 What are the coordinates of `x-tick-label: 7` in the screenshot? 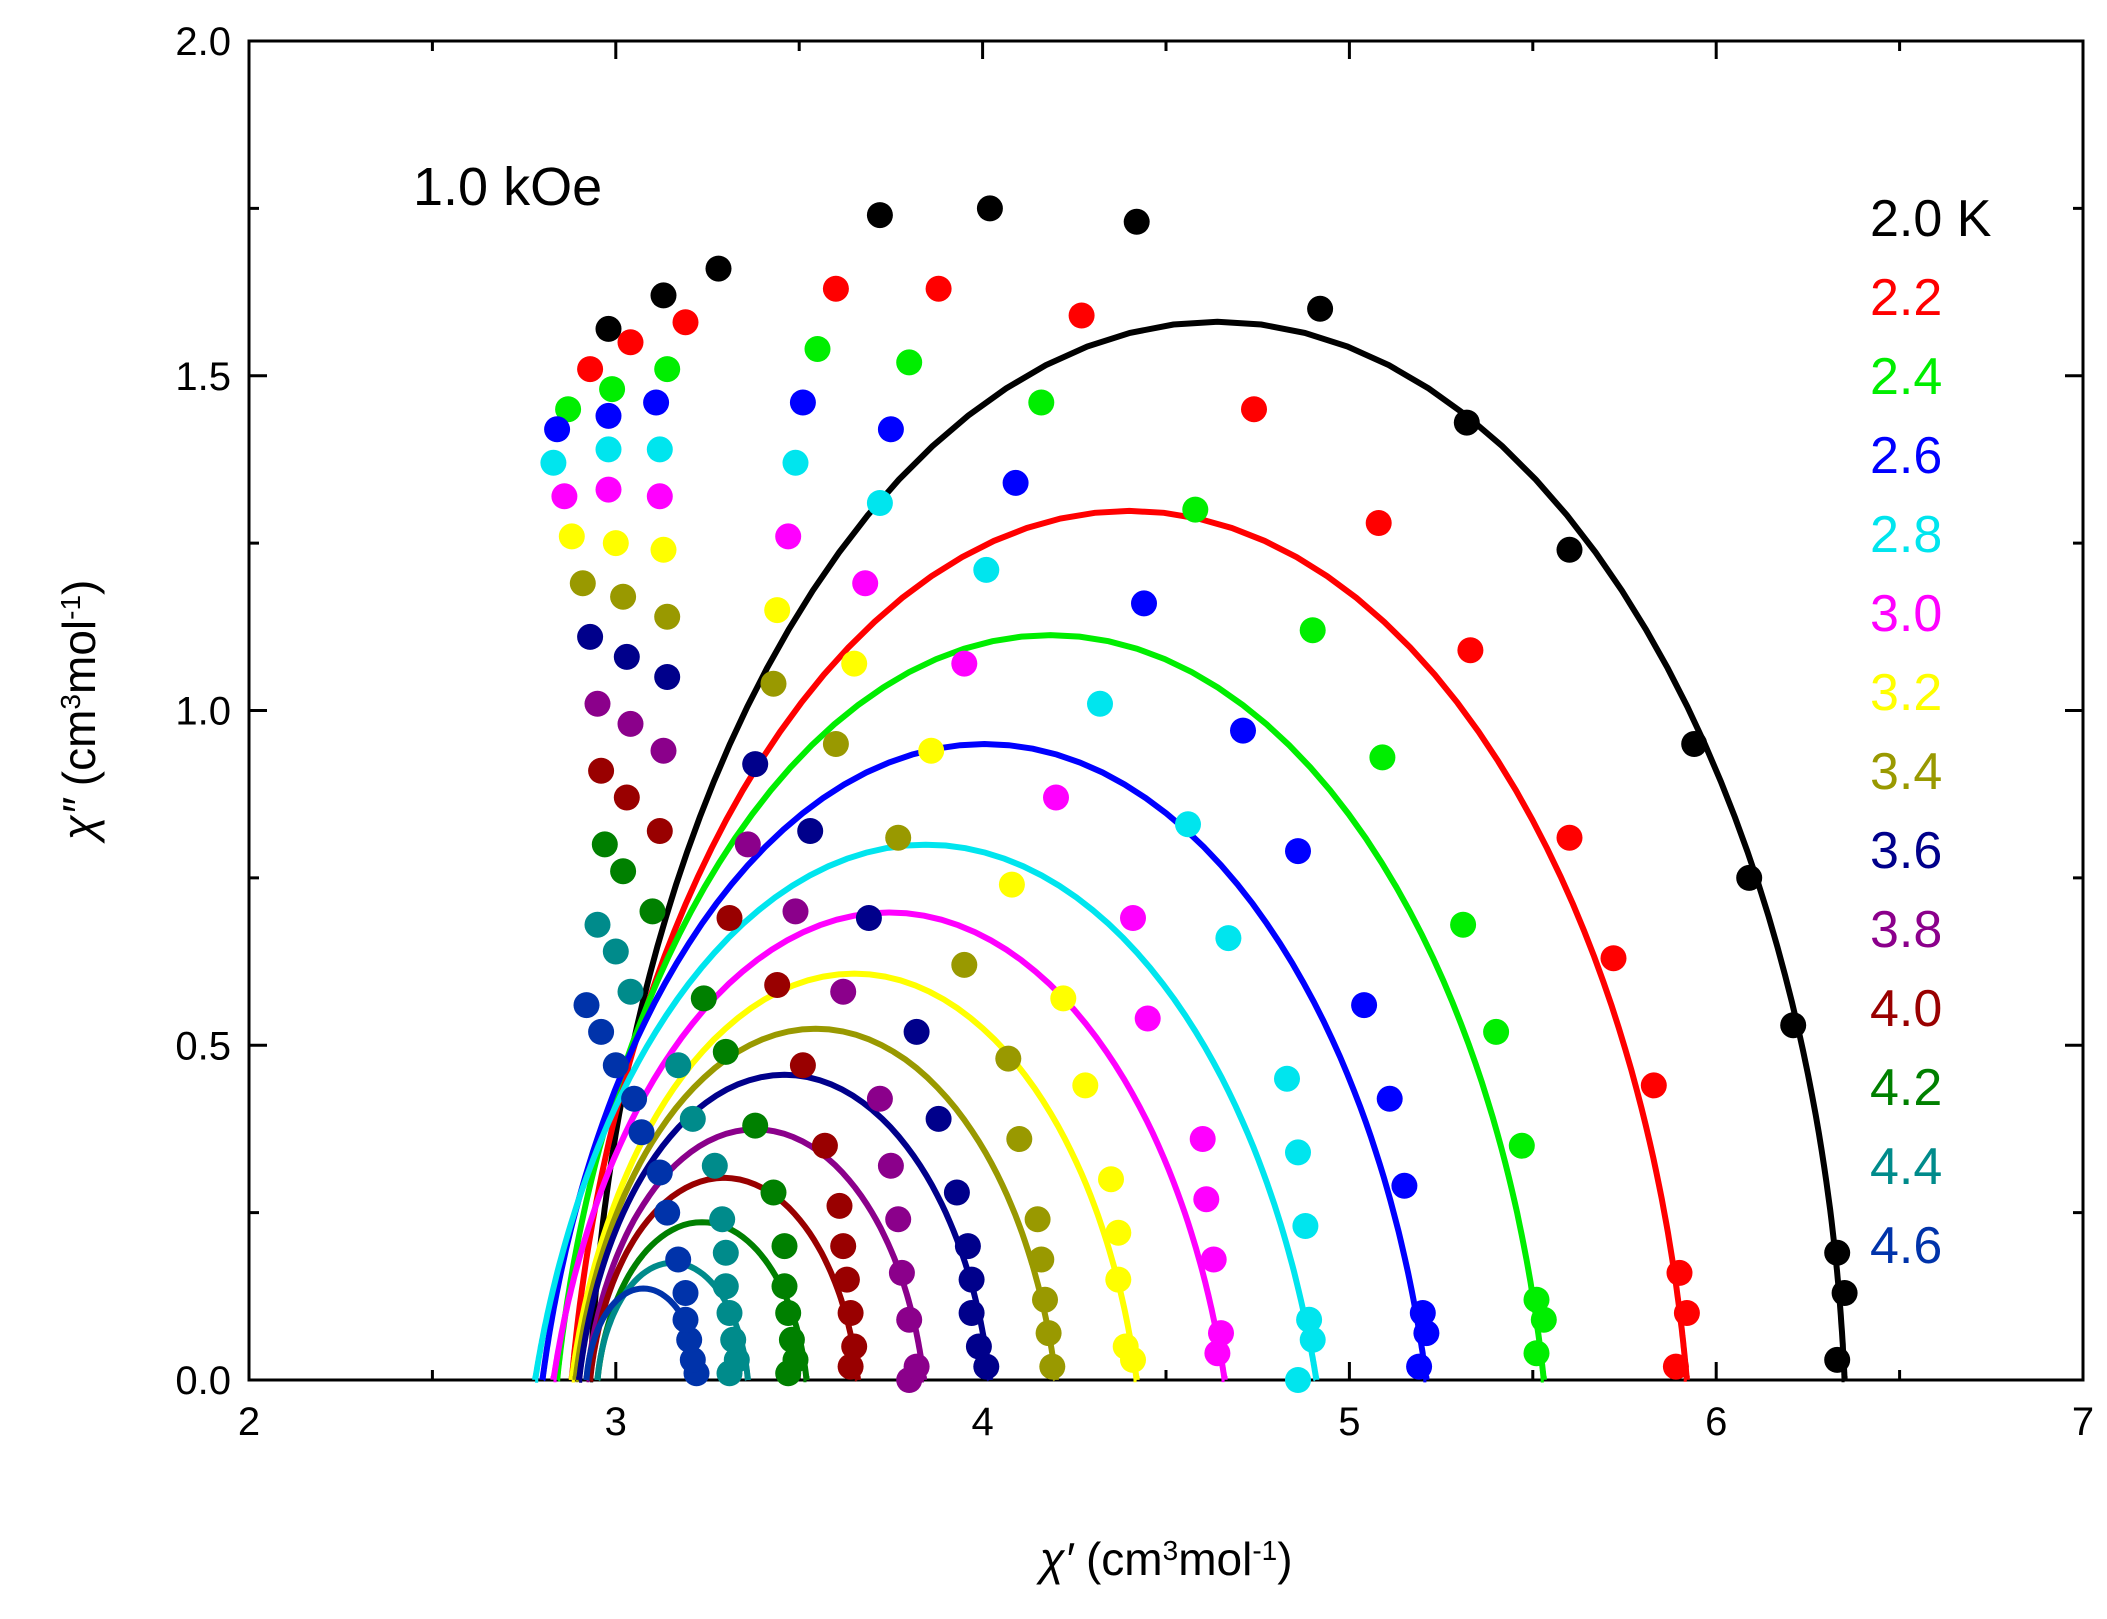 It's located at (2083, 1422).